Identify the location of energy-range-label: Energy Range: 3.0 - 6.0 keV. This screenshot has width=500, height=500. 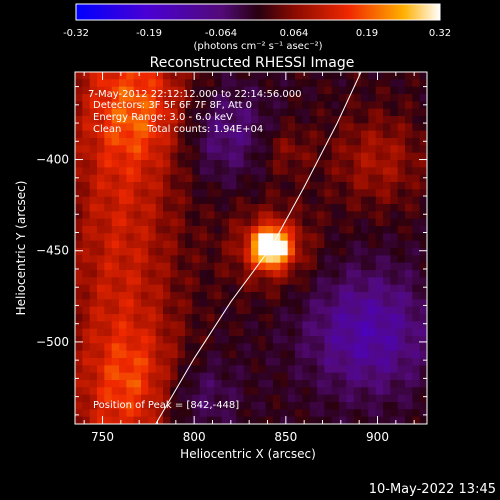
(163, 117).